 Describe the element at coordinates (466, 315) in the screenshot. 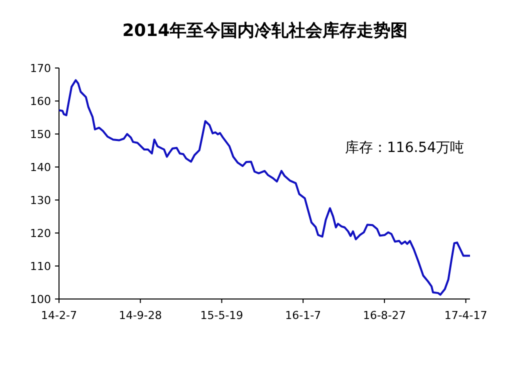

I see `x-tick-label: 17-4-17` at that location.